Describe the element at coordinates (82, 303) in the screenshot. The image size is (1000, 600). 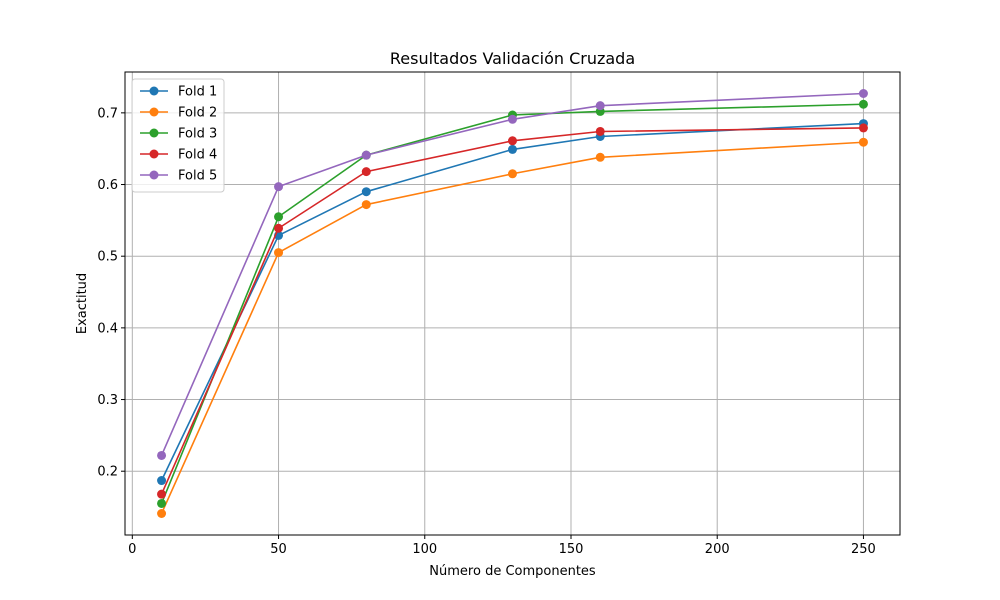
I see `y-axis-label: Exactitud` at that location.